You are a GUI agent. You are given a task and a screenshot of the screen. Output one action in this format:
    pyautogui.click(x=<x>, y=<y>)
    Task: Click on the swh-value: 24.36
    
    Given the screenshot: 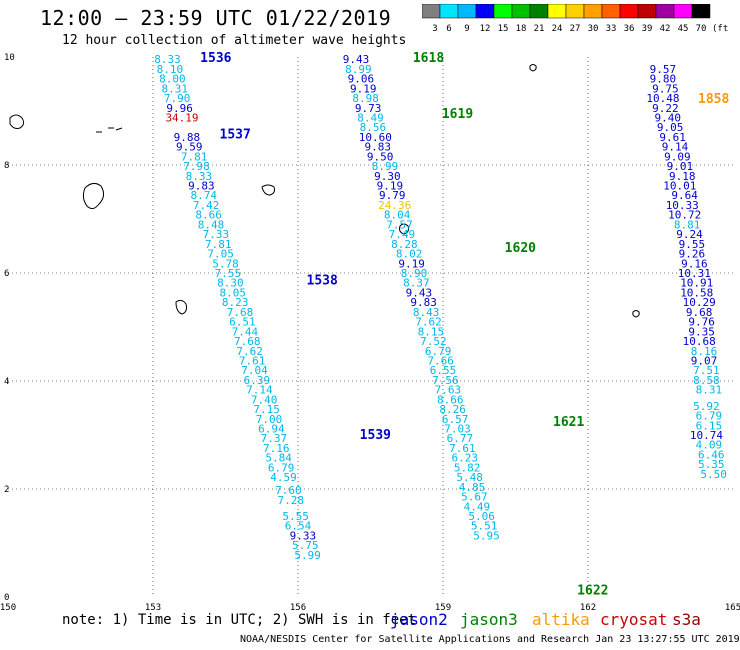 What is the action you would take?
    pyautogui.click(x=394, y=205)
    